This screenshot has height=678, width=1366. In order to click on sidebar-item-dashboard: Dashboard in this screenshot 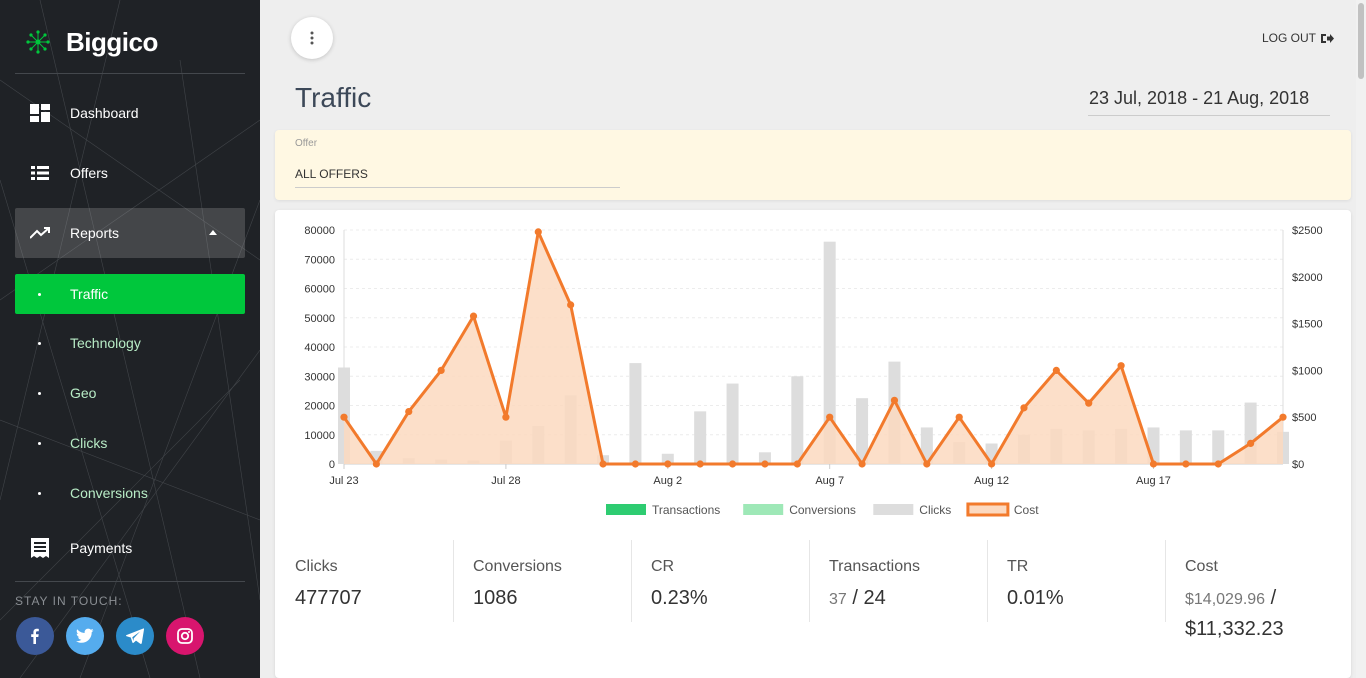, I will do `click(130, 113)`.